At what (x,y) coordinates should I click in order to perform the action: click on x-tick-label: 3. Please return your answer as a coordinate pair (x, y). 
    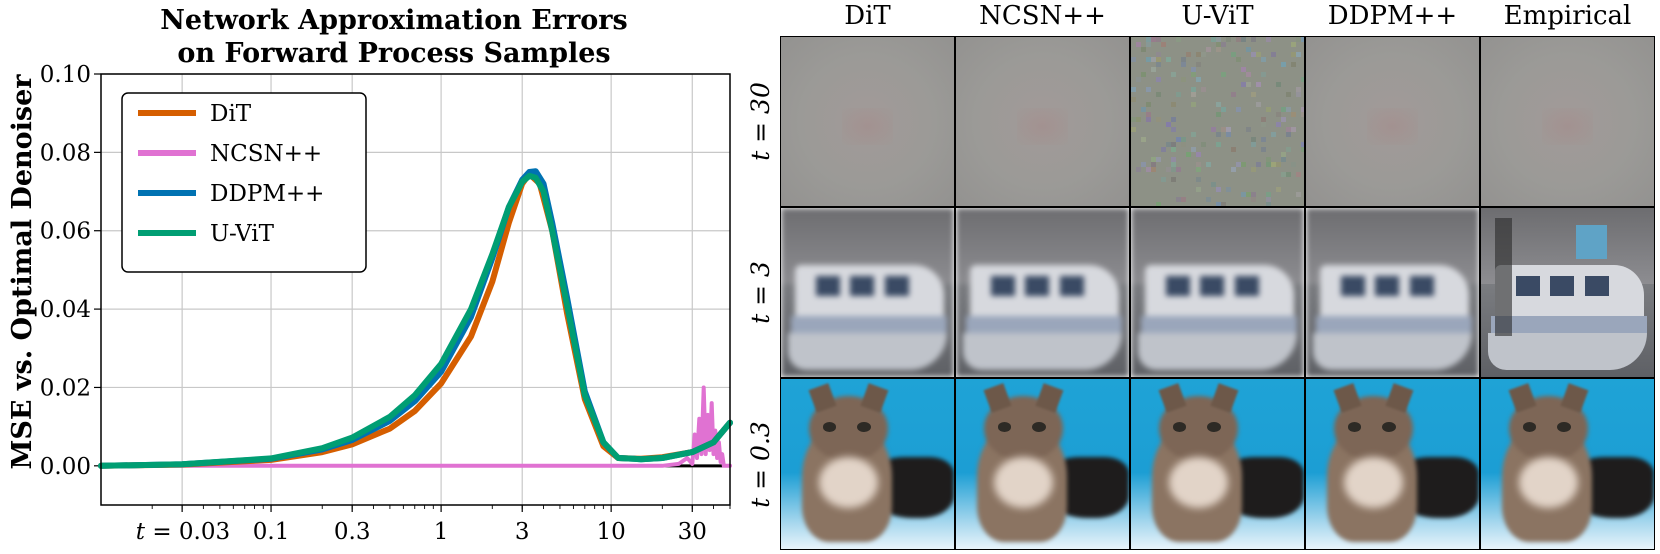
    Looking at the image, I should click on (522, 532).